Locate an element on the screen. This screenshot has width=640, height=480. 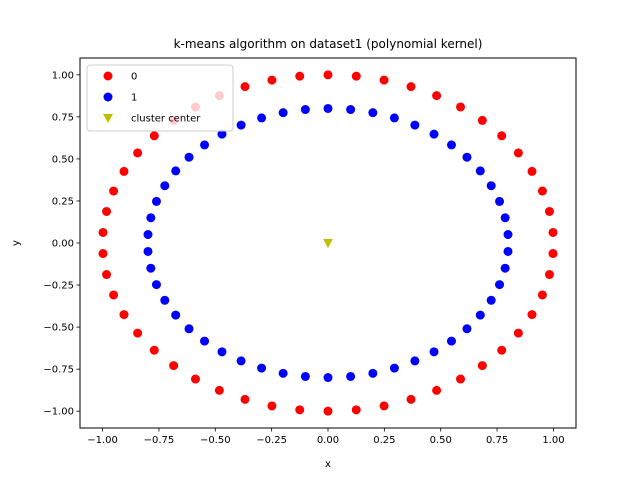
y-tick-label: −0.75 is located at coordinates (58, 370).